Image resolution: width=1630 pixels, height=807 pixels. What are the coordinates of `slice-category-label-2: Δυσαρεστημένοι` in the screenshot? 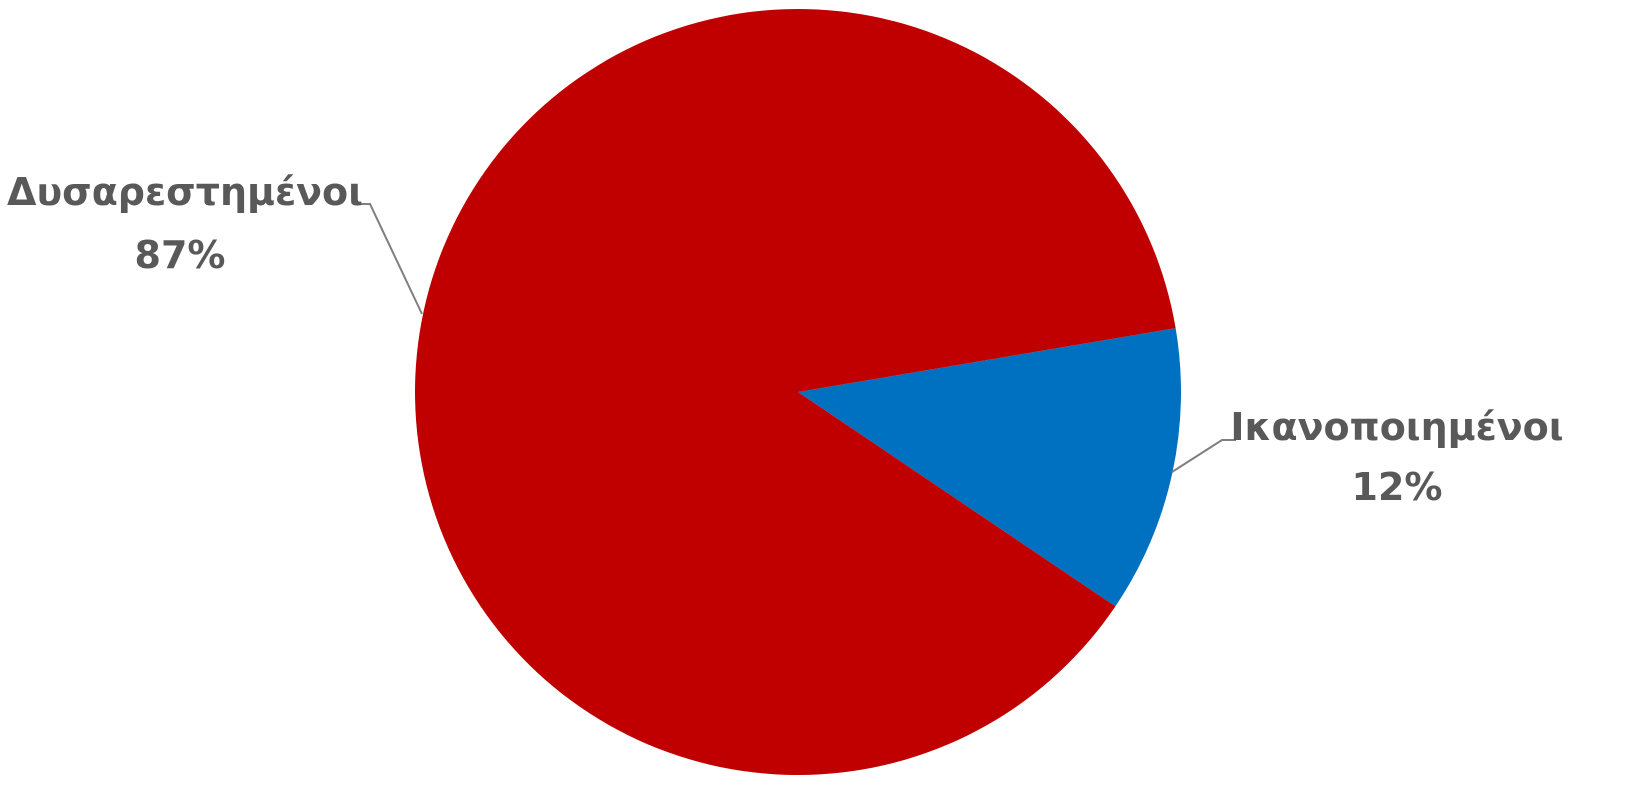 It's located at (185, 192).